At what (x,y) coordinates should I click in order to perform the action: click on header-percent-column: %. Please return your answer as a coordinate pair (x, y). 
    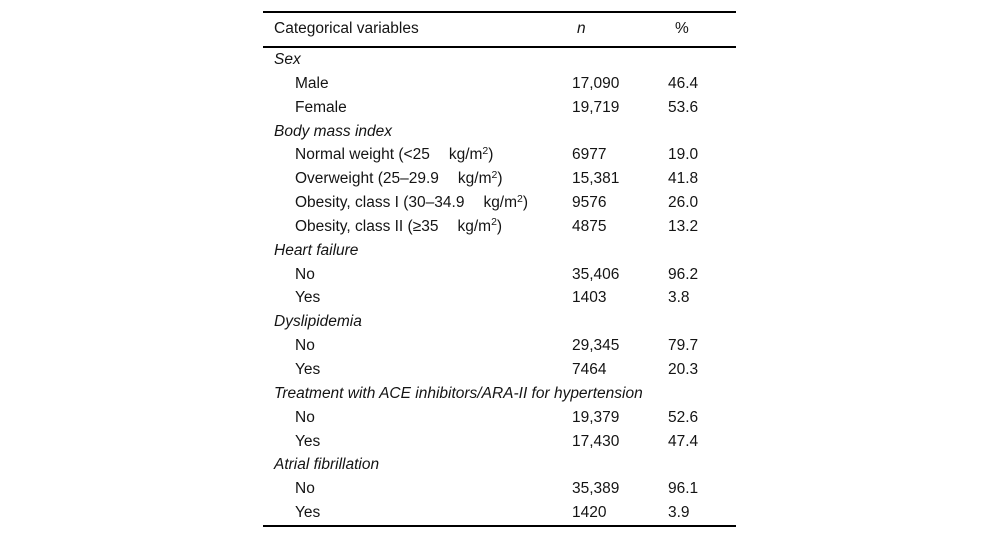
    Looking at the image, I should click on (682, 29).